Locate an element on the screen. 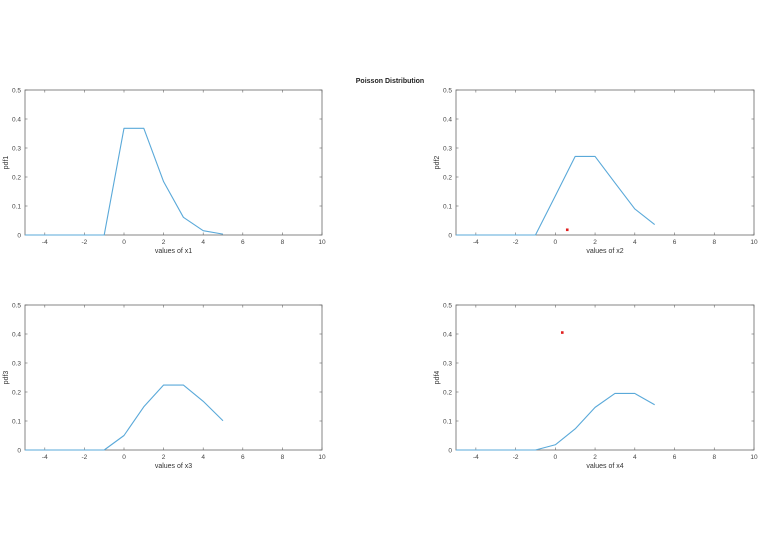  x-axis-label: values of x4 is located at coordinates (604, 466).